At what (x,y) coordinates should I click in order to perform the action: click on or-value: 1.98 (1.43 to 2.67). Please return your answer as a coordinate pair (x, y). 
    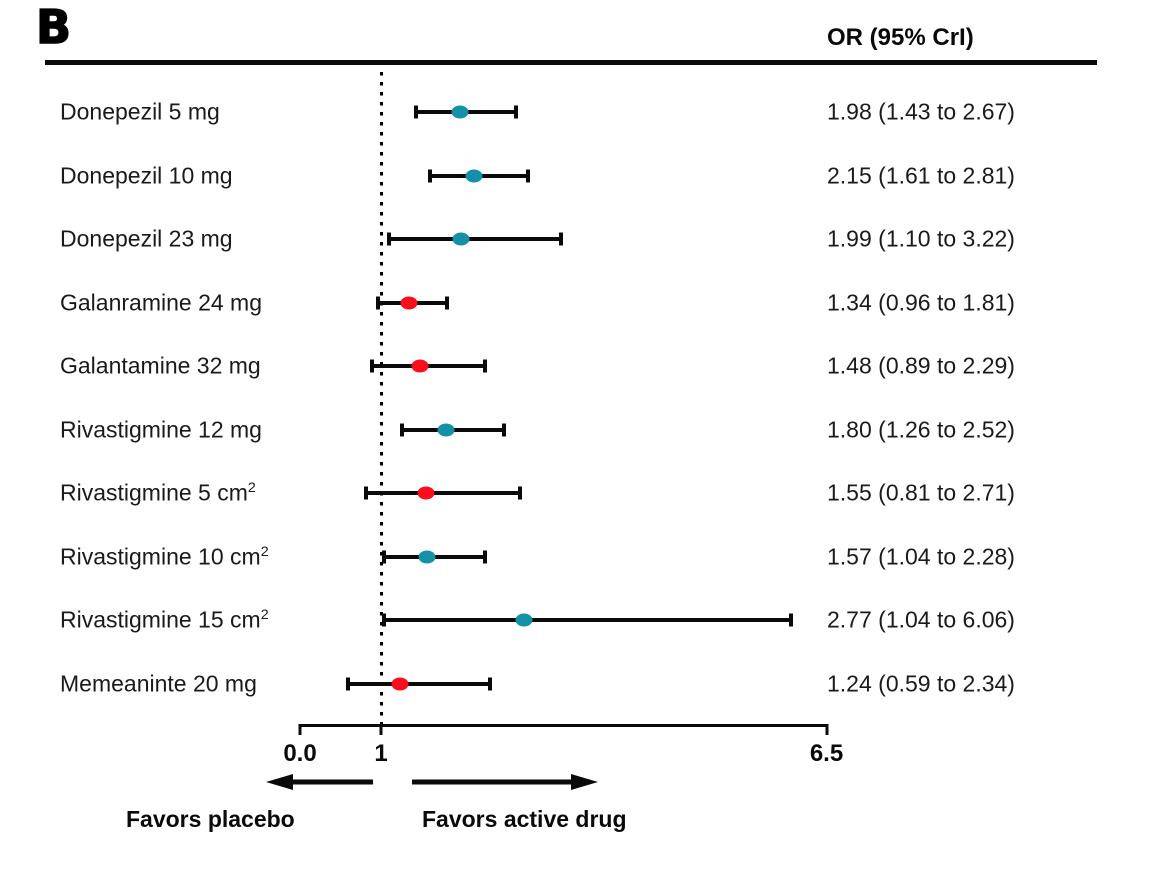
    Looking at the image, I should click on (921, 111).